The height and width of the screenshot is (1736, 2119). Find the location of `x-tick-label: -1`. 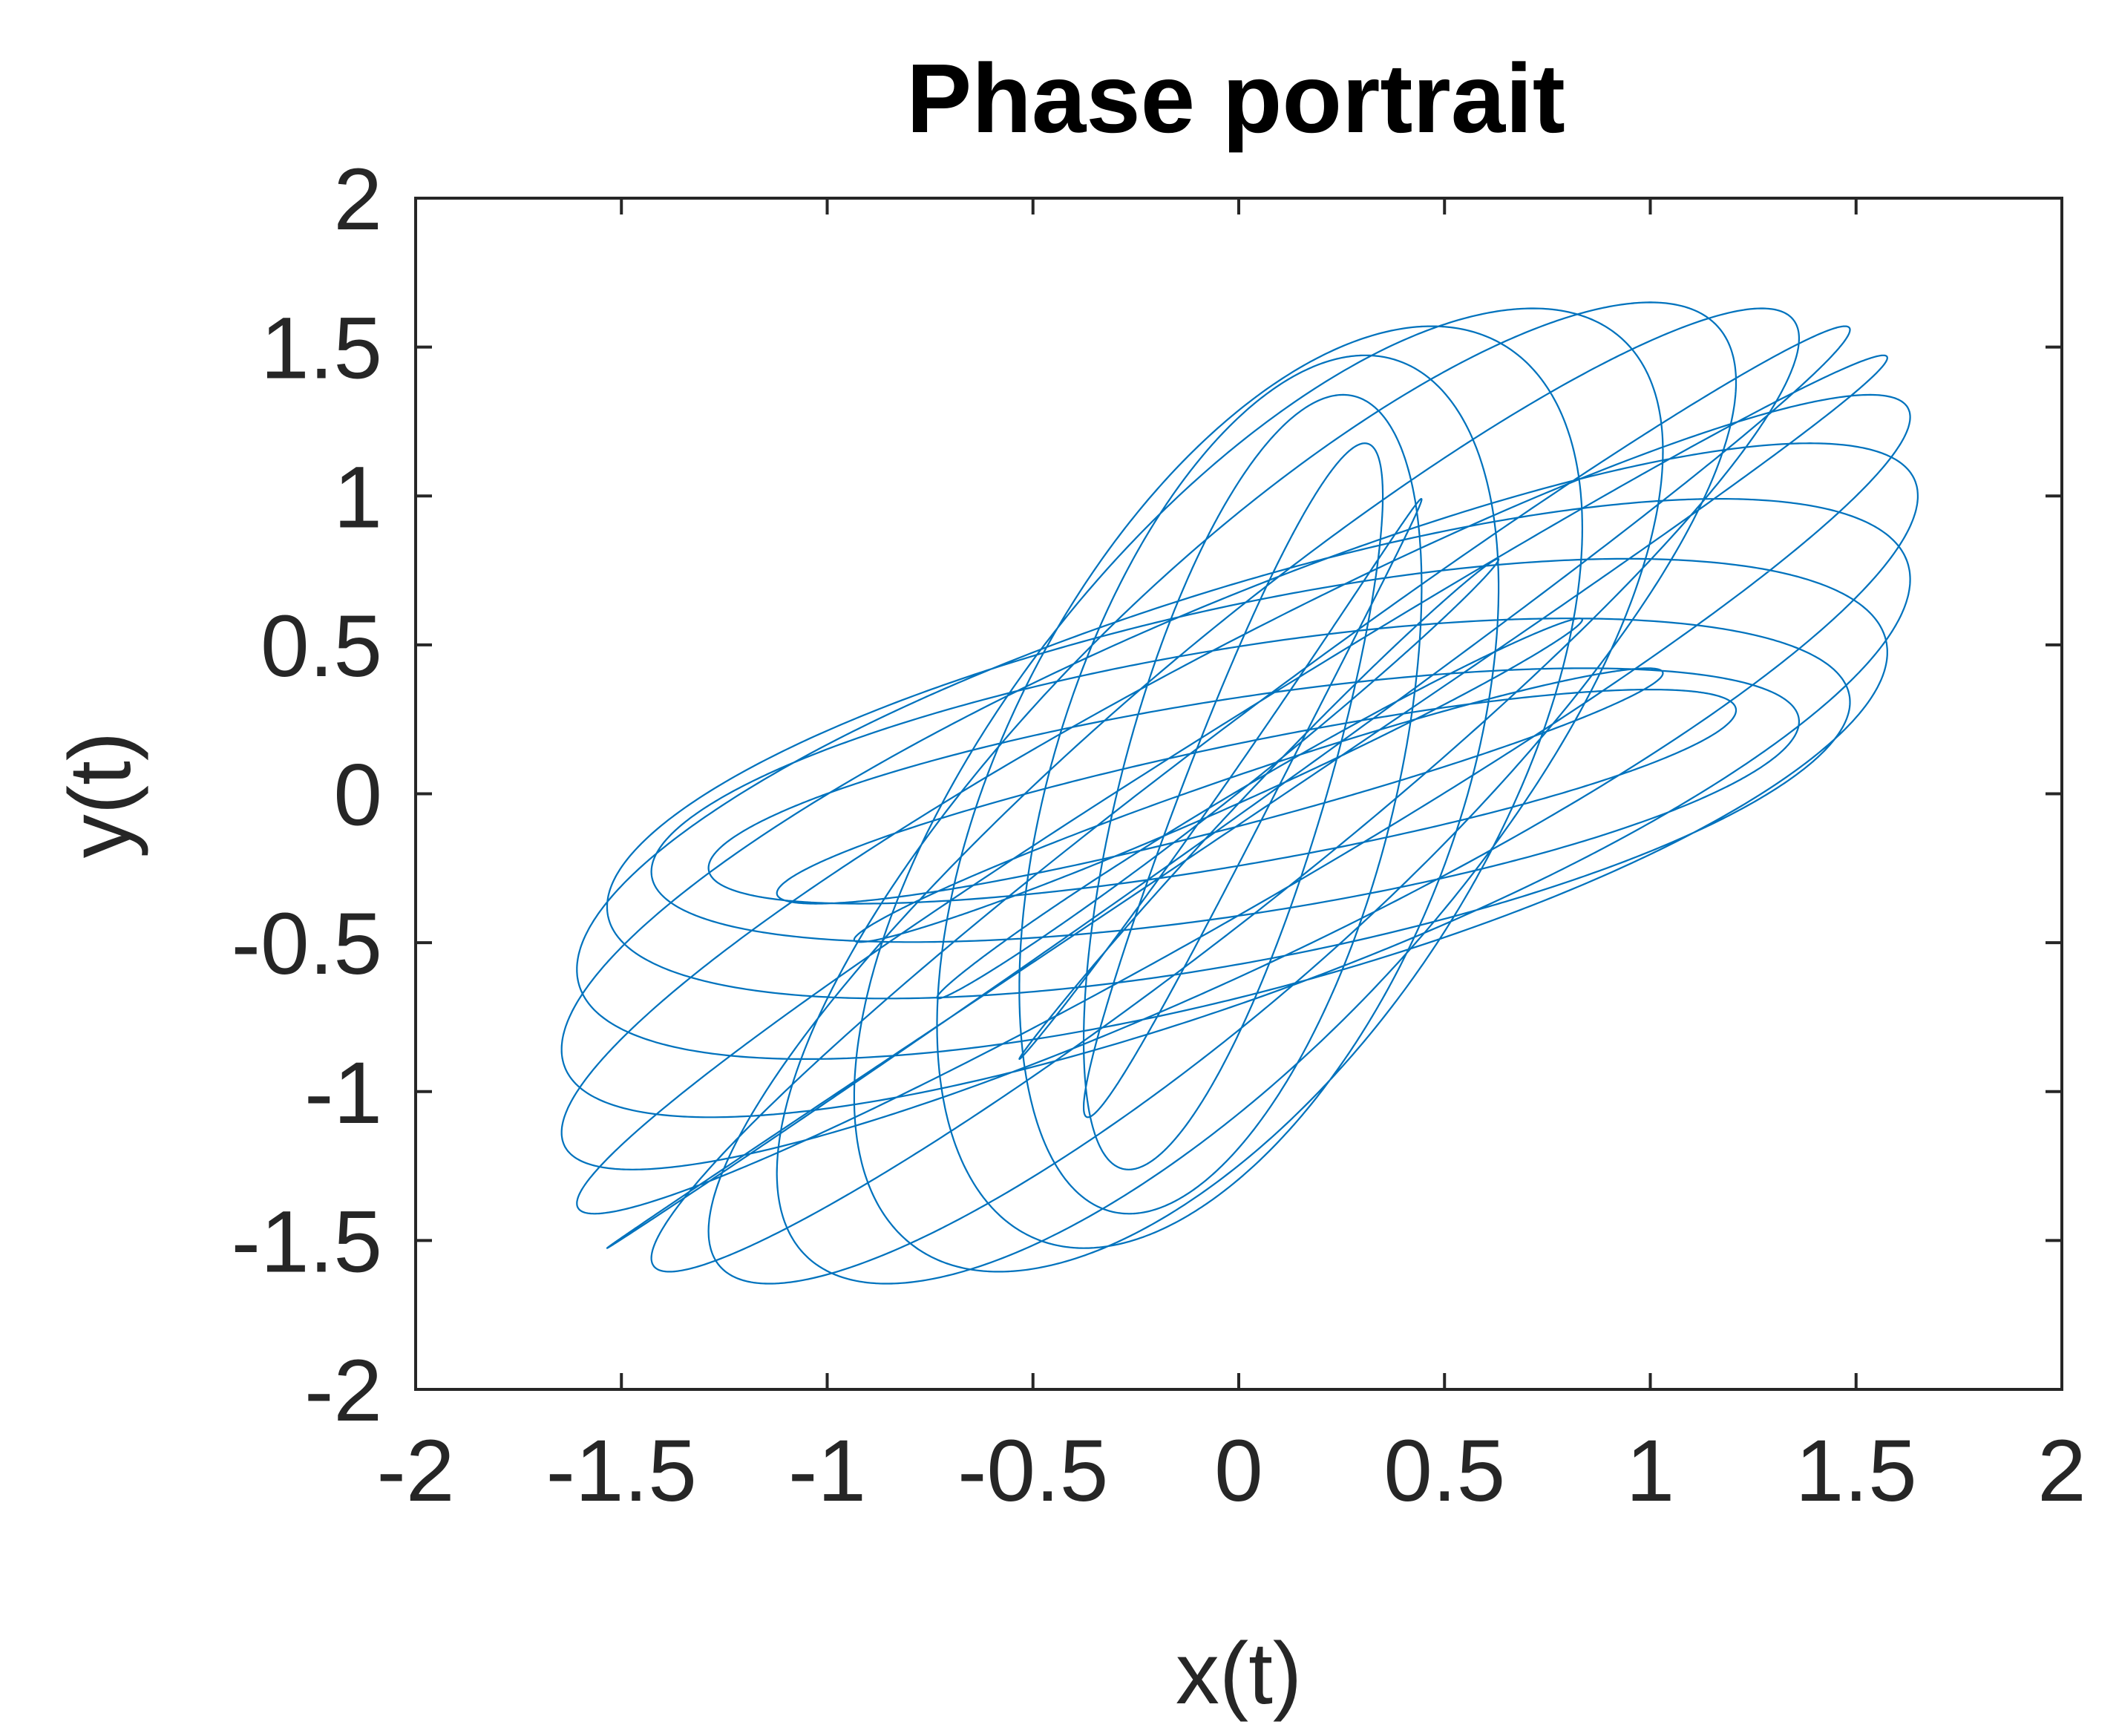

x-tick-label: -1 is located at coordinates (827, 1471).